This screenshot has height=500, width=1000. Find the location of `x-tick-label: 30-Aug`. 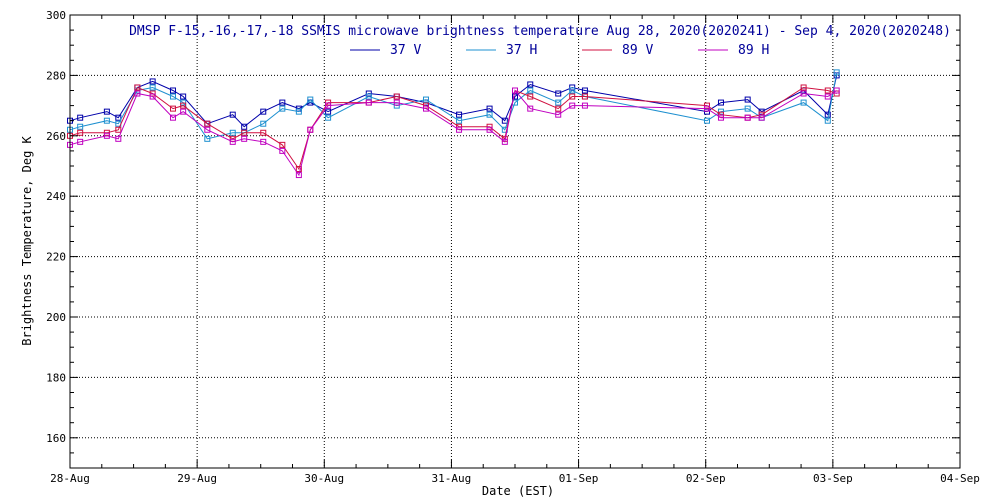

x-tick-label: 30-Aug is located at coordinates (324, 478).